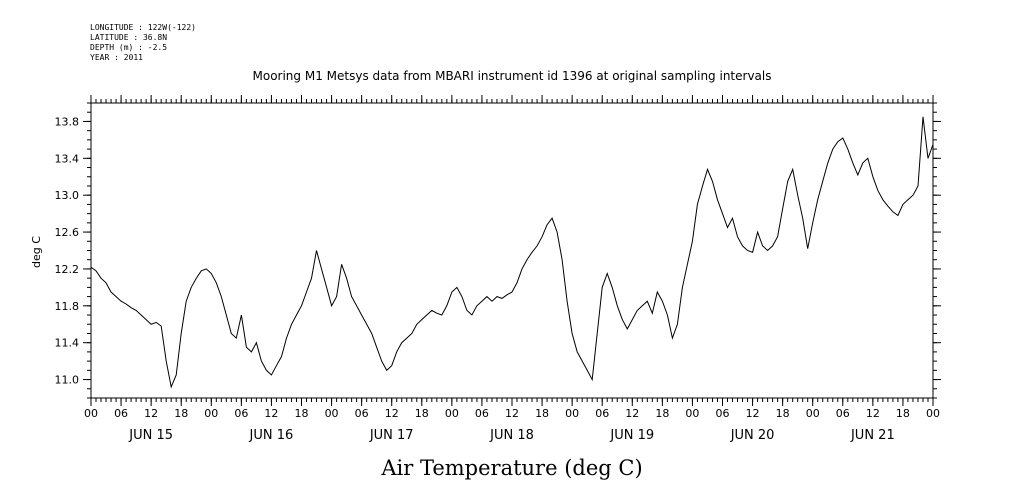 This screenshot has width=1009, height=504. What do you see at coordinates (67, 121) in the screenshot?
I see `y-tick-label: 13.8` at bounding box center [67, 121].